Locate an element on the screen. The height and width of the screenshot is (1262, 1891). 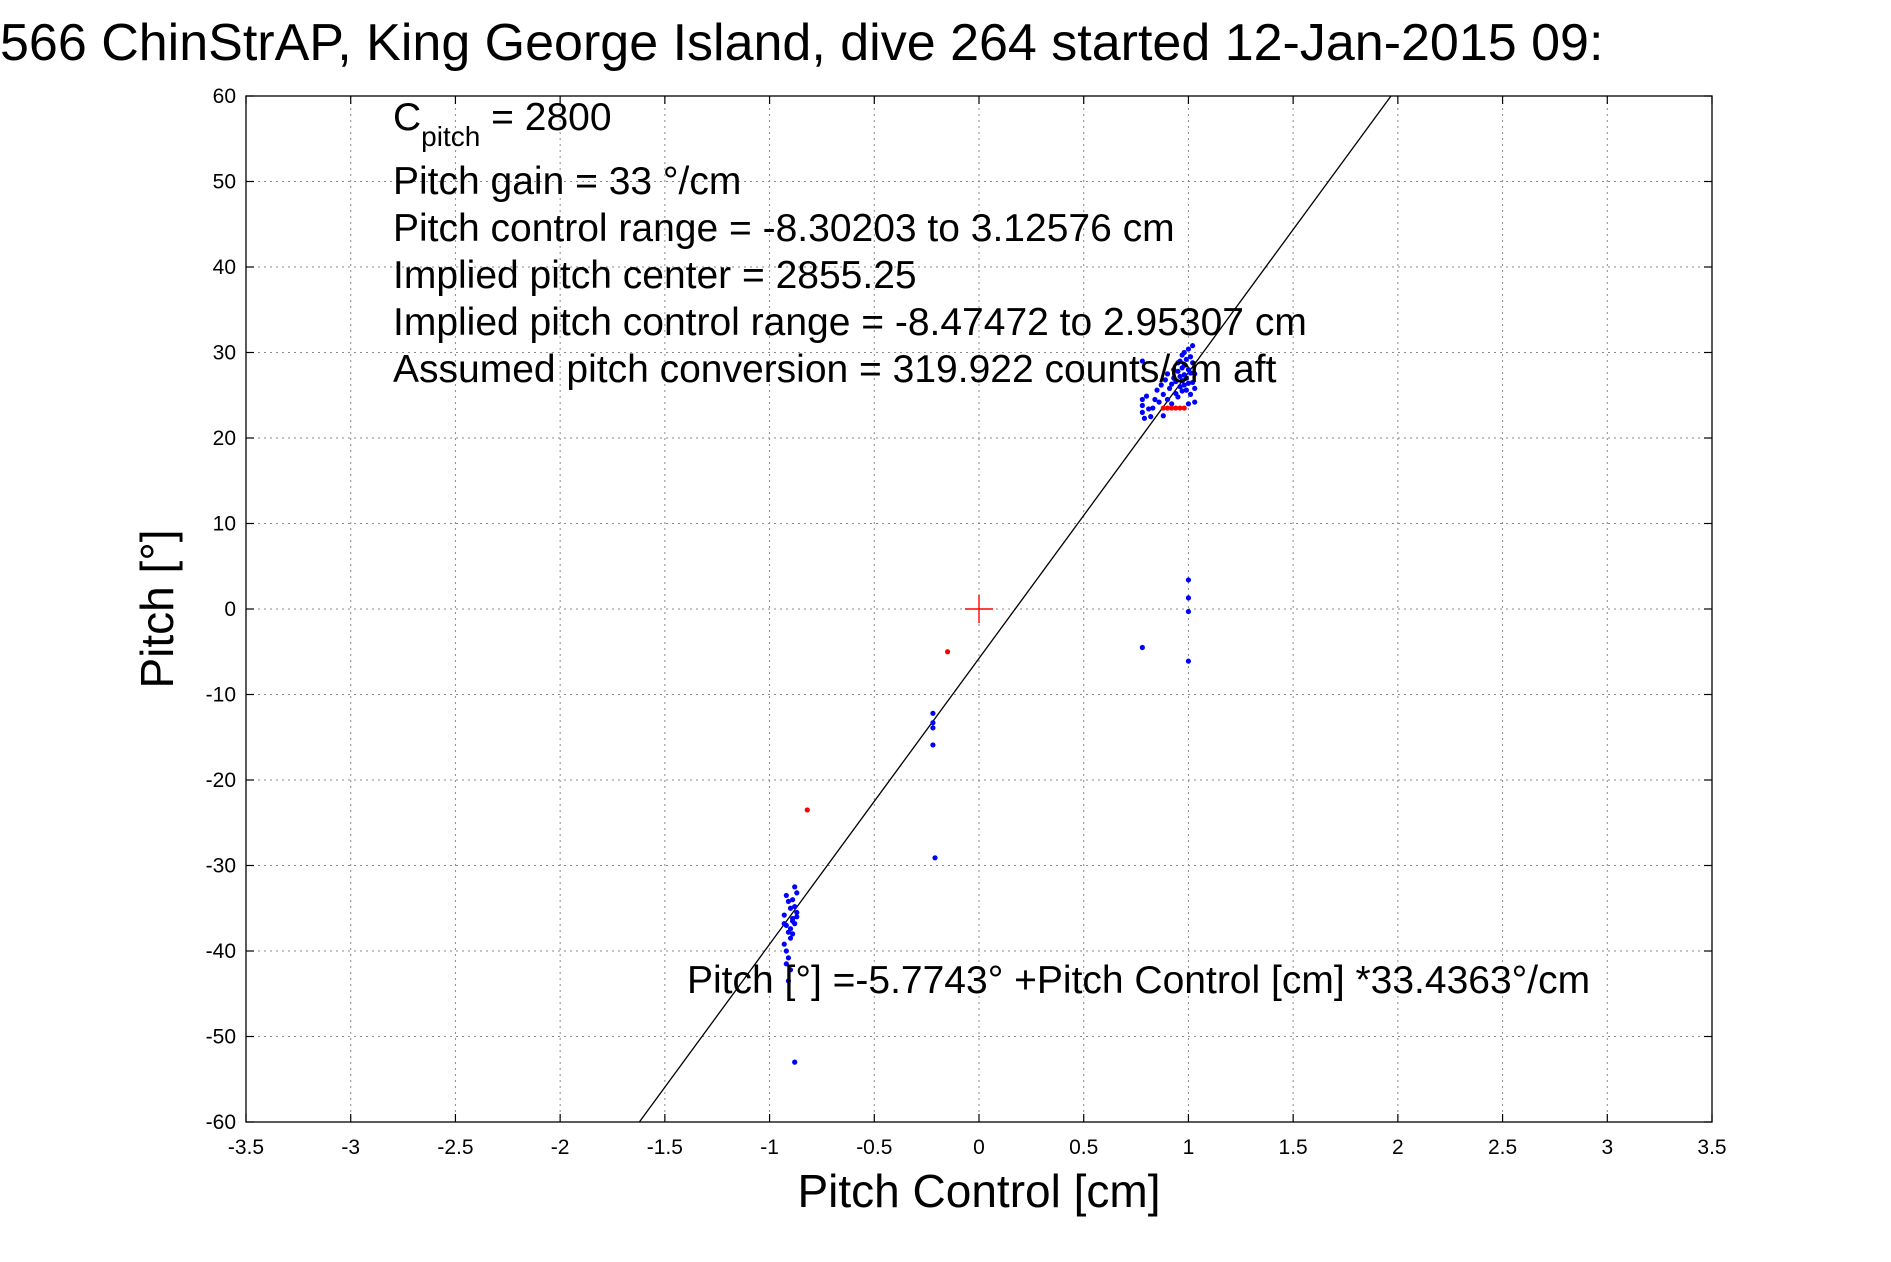
y-tick-label: -30 is located at coordinates (221, 866).